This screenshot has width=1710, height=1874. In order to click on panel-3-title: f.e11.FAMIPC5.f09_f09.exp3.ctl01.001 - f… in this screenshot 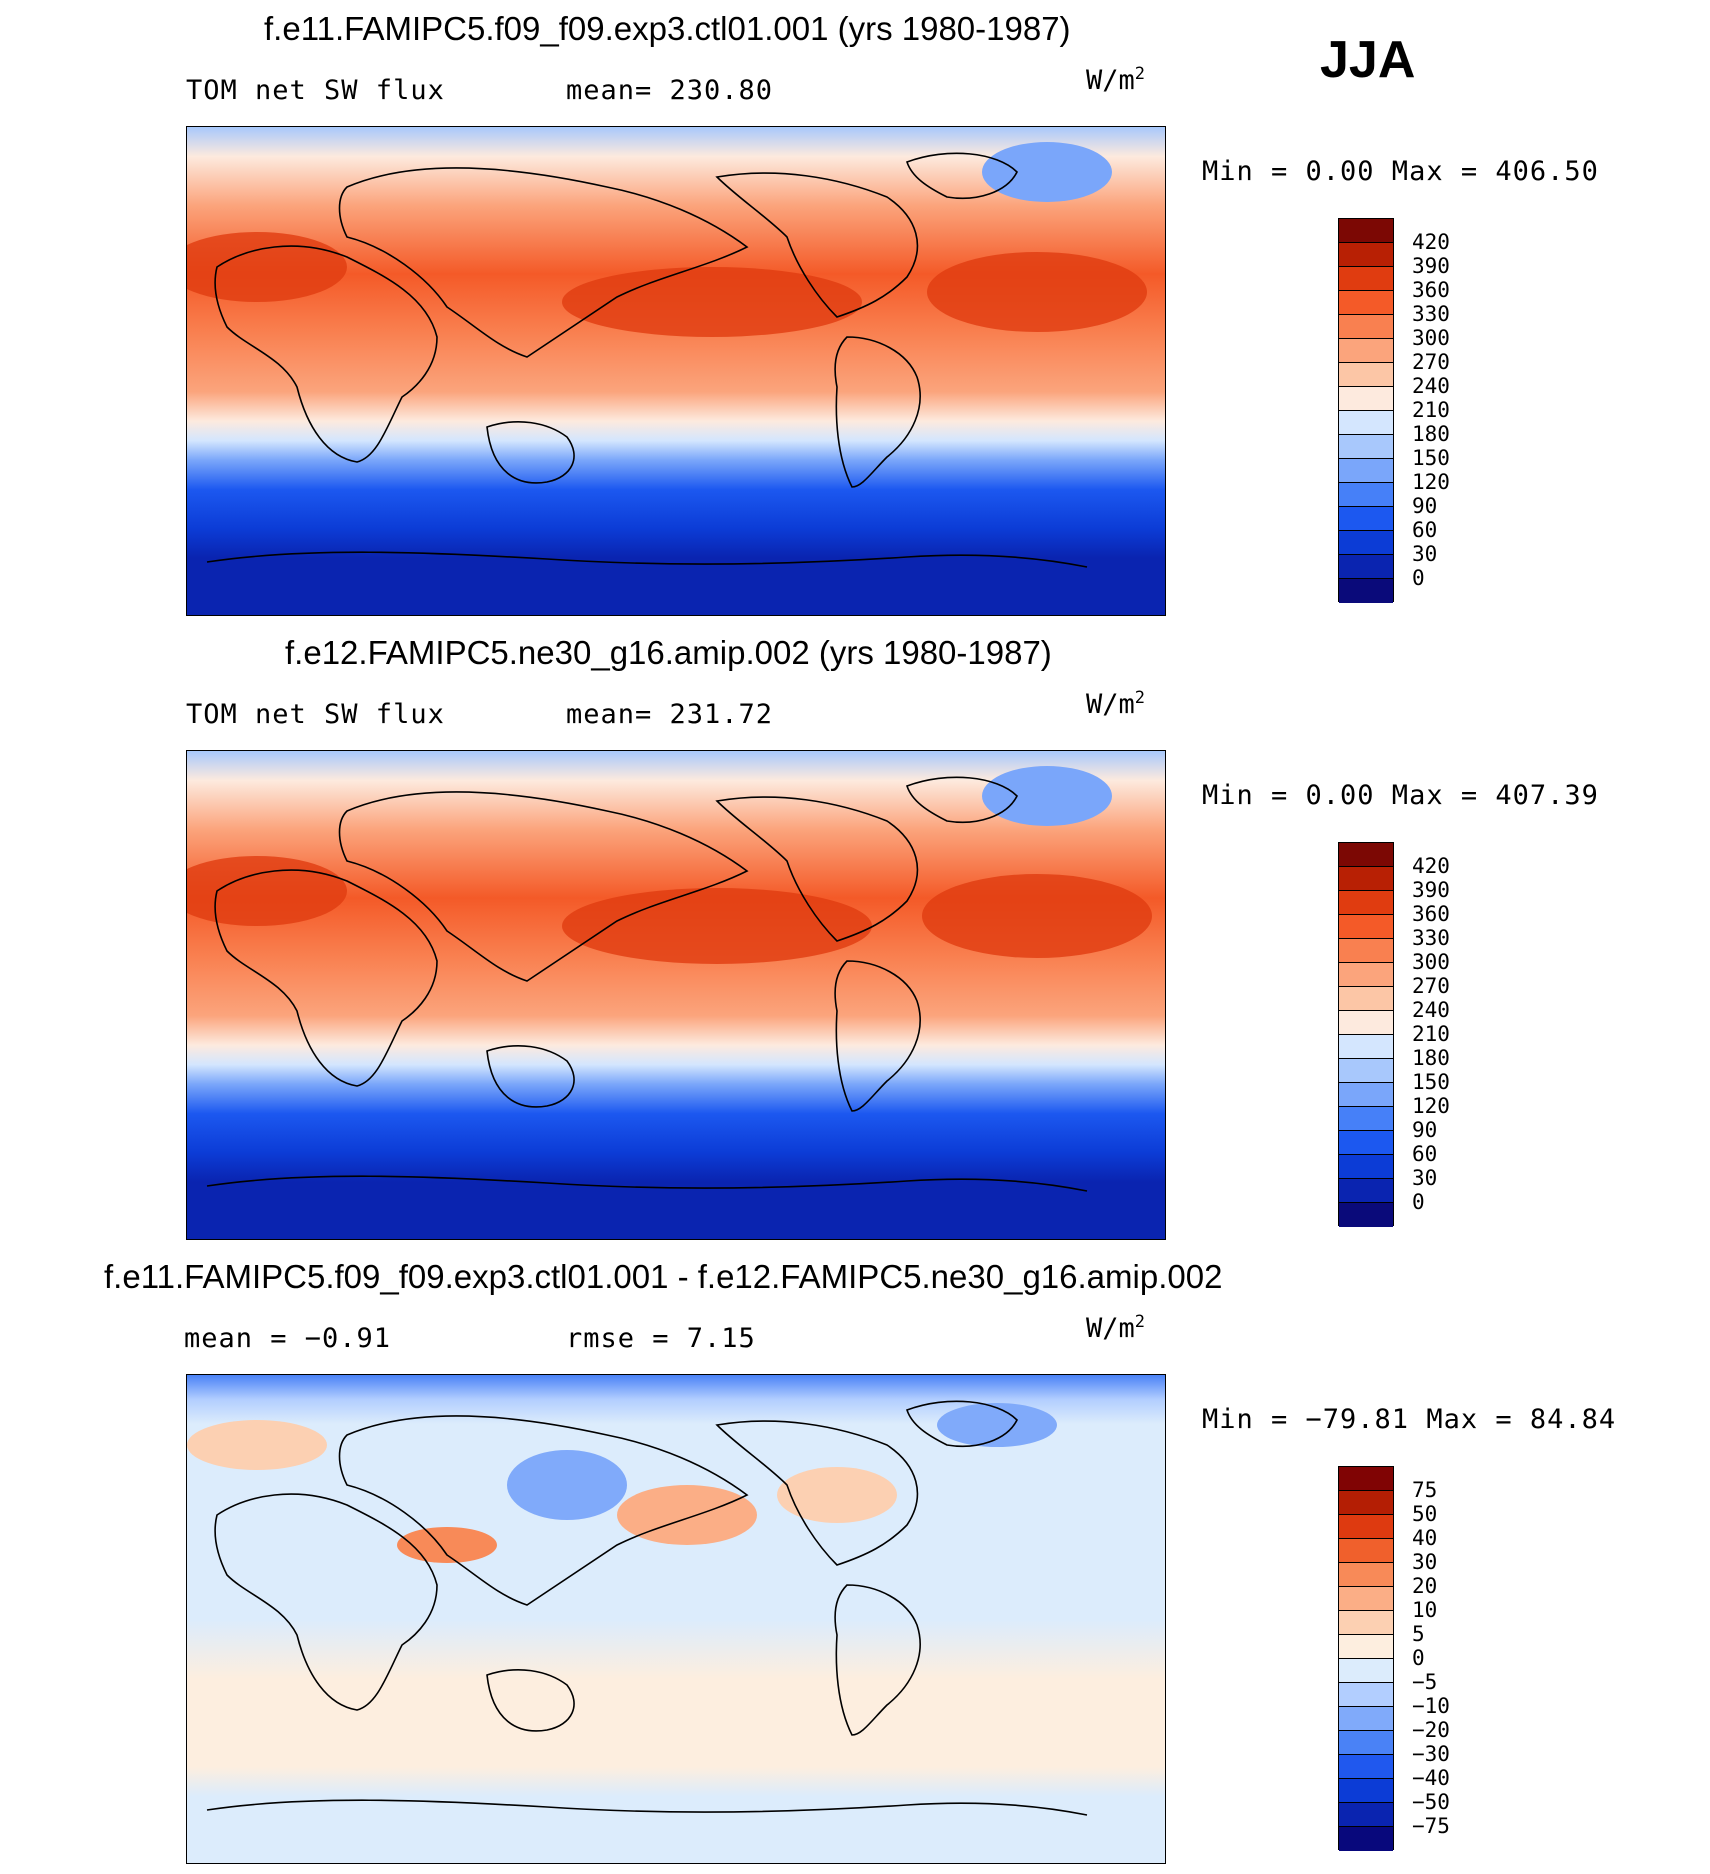, I will do `click(663, 1276)`.